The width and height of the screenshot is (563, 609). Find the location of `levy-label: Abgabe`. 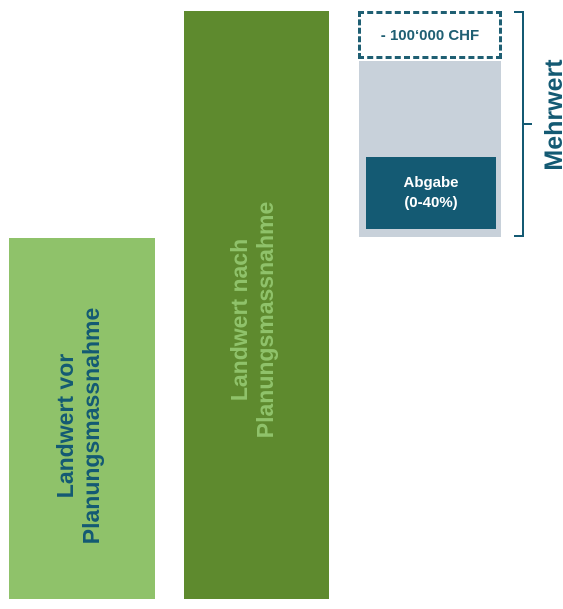

levy-label: Abgabe is located at coordinates (431, 182).